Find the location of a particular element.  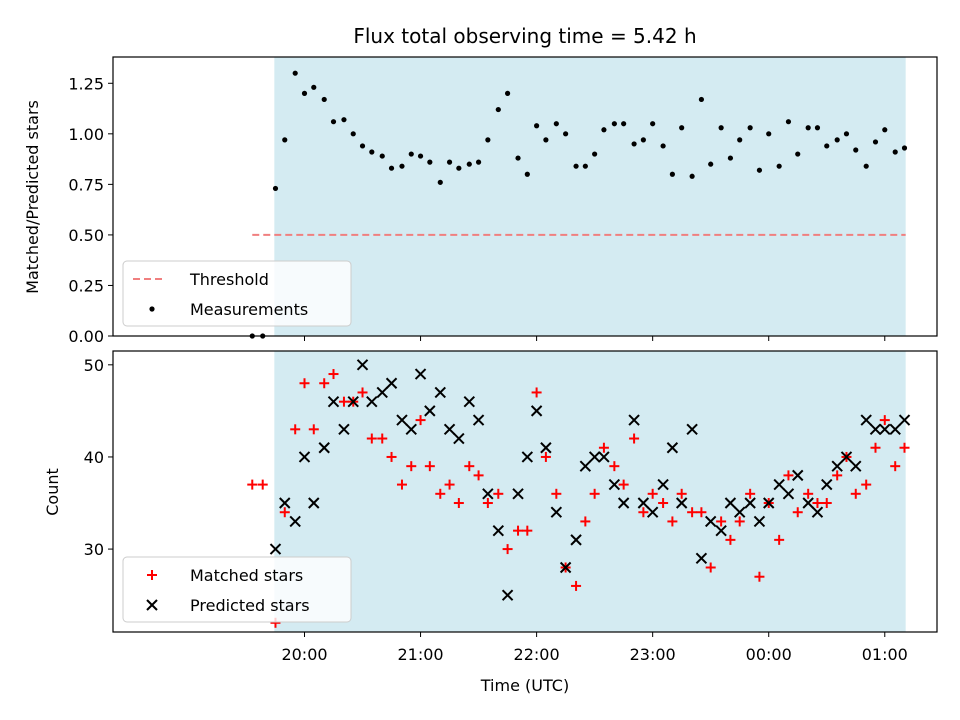

y-tick-label: 50 is located at coordinates (94, 365).